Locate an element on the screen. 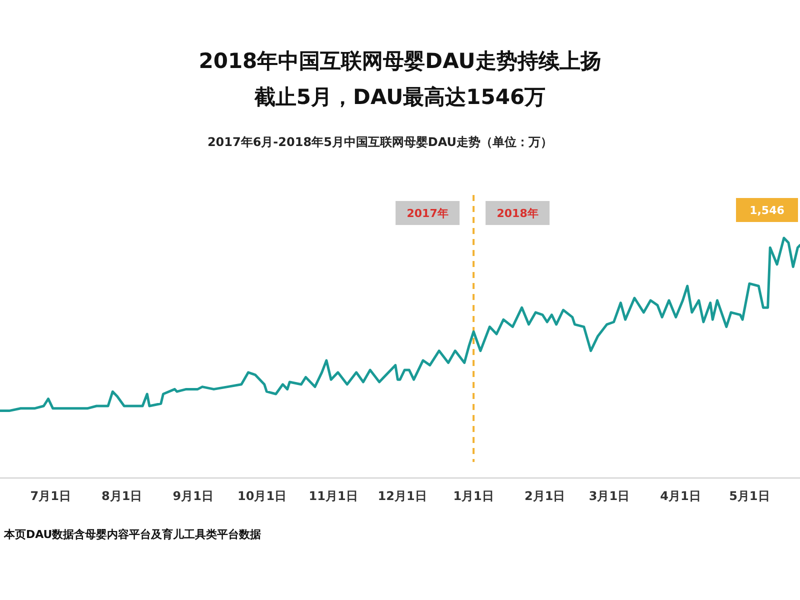  annotation: 1,546 is located at coordinates (767, 210).